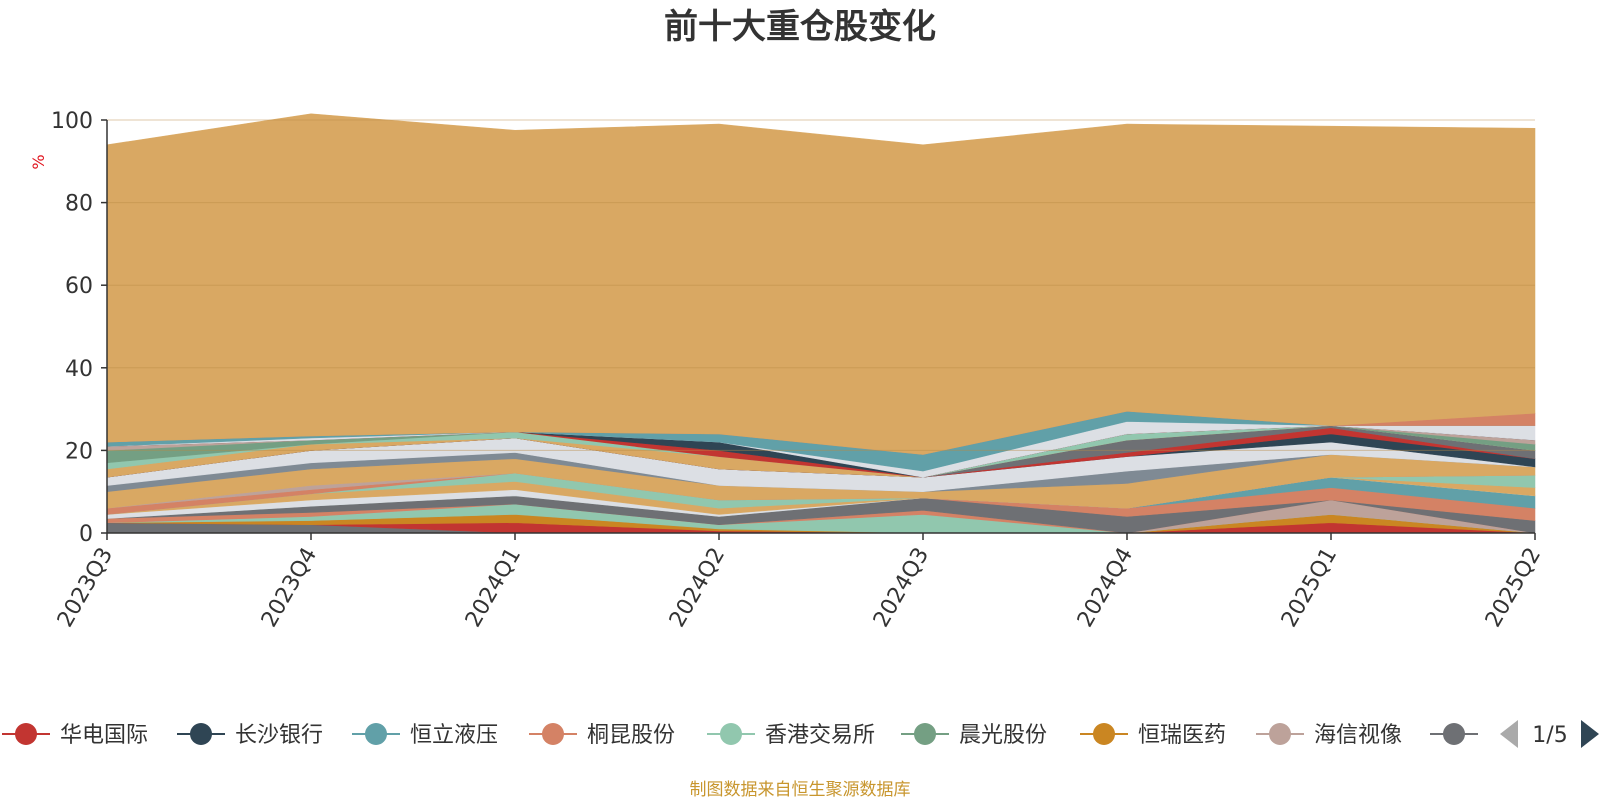 Image resolution: width=1600 pixels, height=800 pixels. Describe the element at coordinates (820, 735) in the screenshot. I see `legend-label-4: 香港交易所` at that location.